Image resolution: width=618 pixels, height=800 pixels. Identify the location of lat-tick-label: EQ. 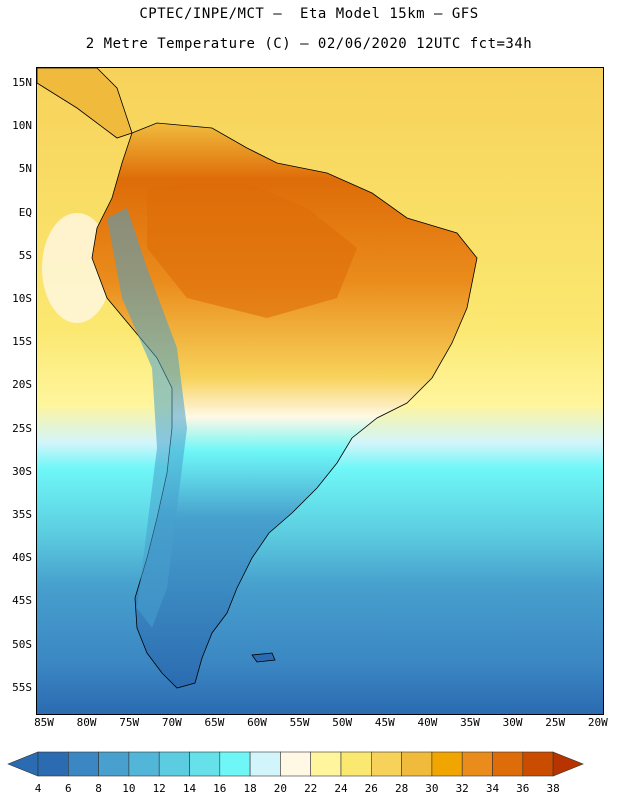
(25, 212).